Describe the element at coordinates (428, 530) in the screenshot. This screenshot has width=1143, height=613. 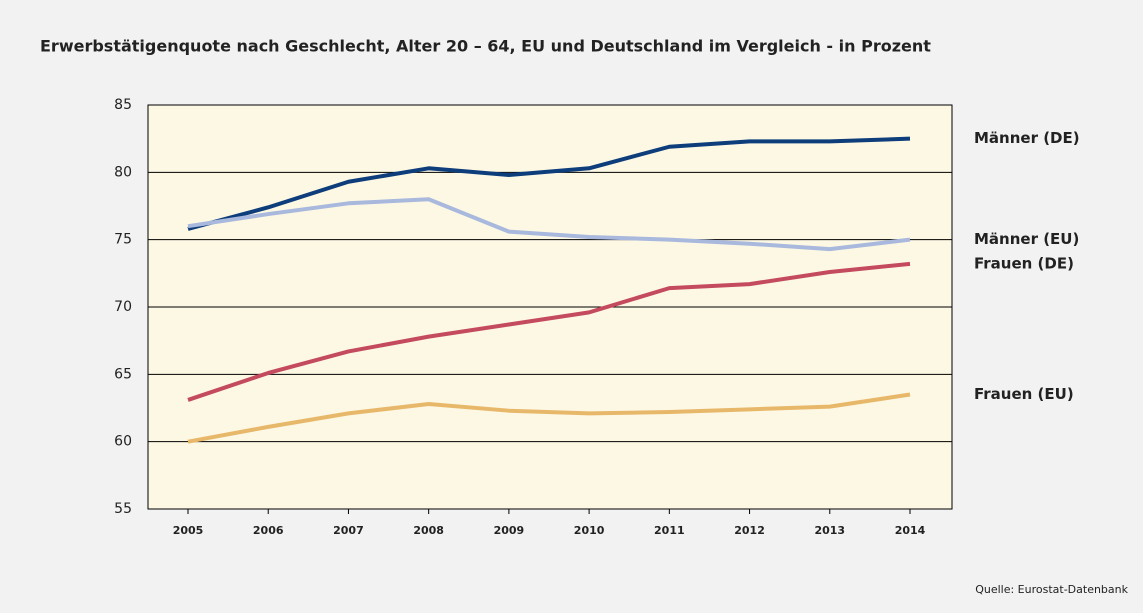
I see `x-tick-label: 2008` at that location.